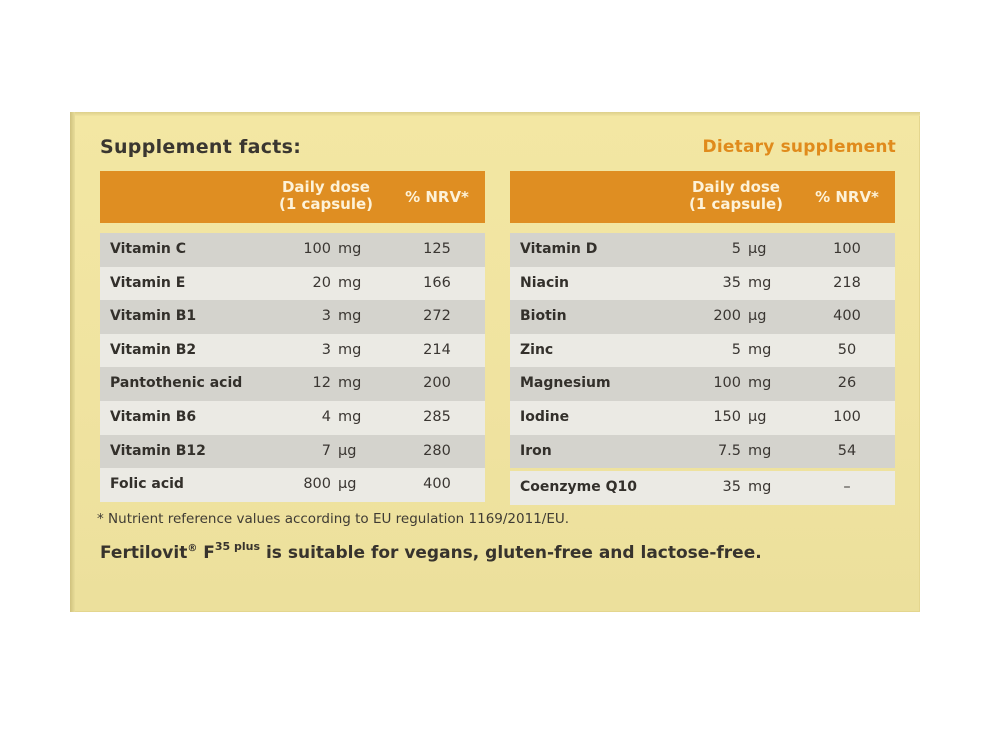  What do you see at coordinates (799, 147) in the screenshot?
I see `dietary-supplement-label: Dietary supplement` at bounding box center [799, 147].